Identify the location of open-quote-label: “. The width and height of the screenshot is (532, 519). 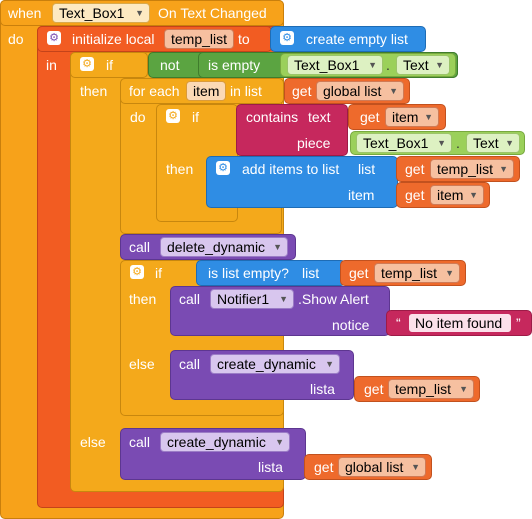
(398, 323).